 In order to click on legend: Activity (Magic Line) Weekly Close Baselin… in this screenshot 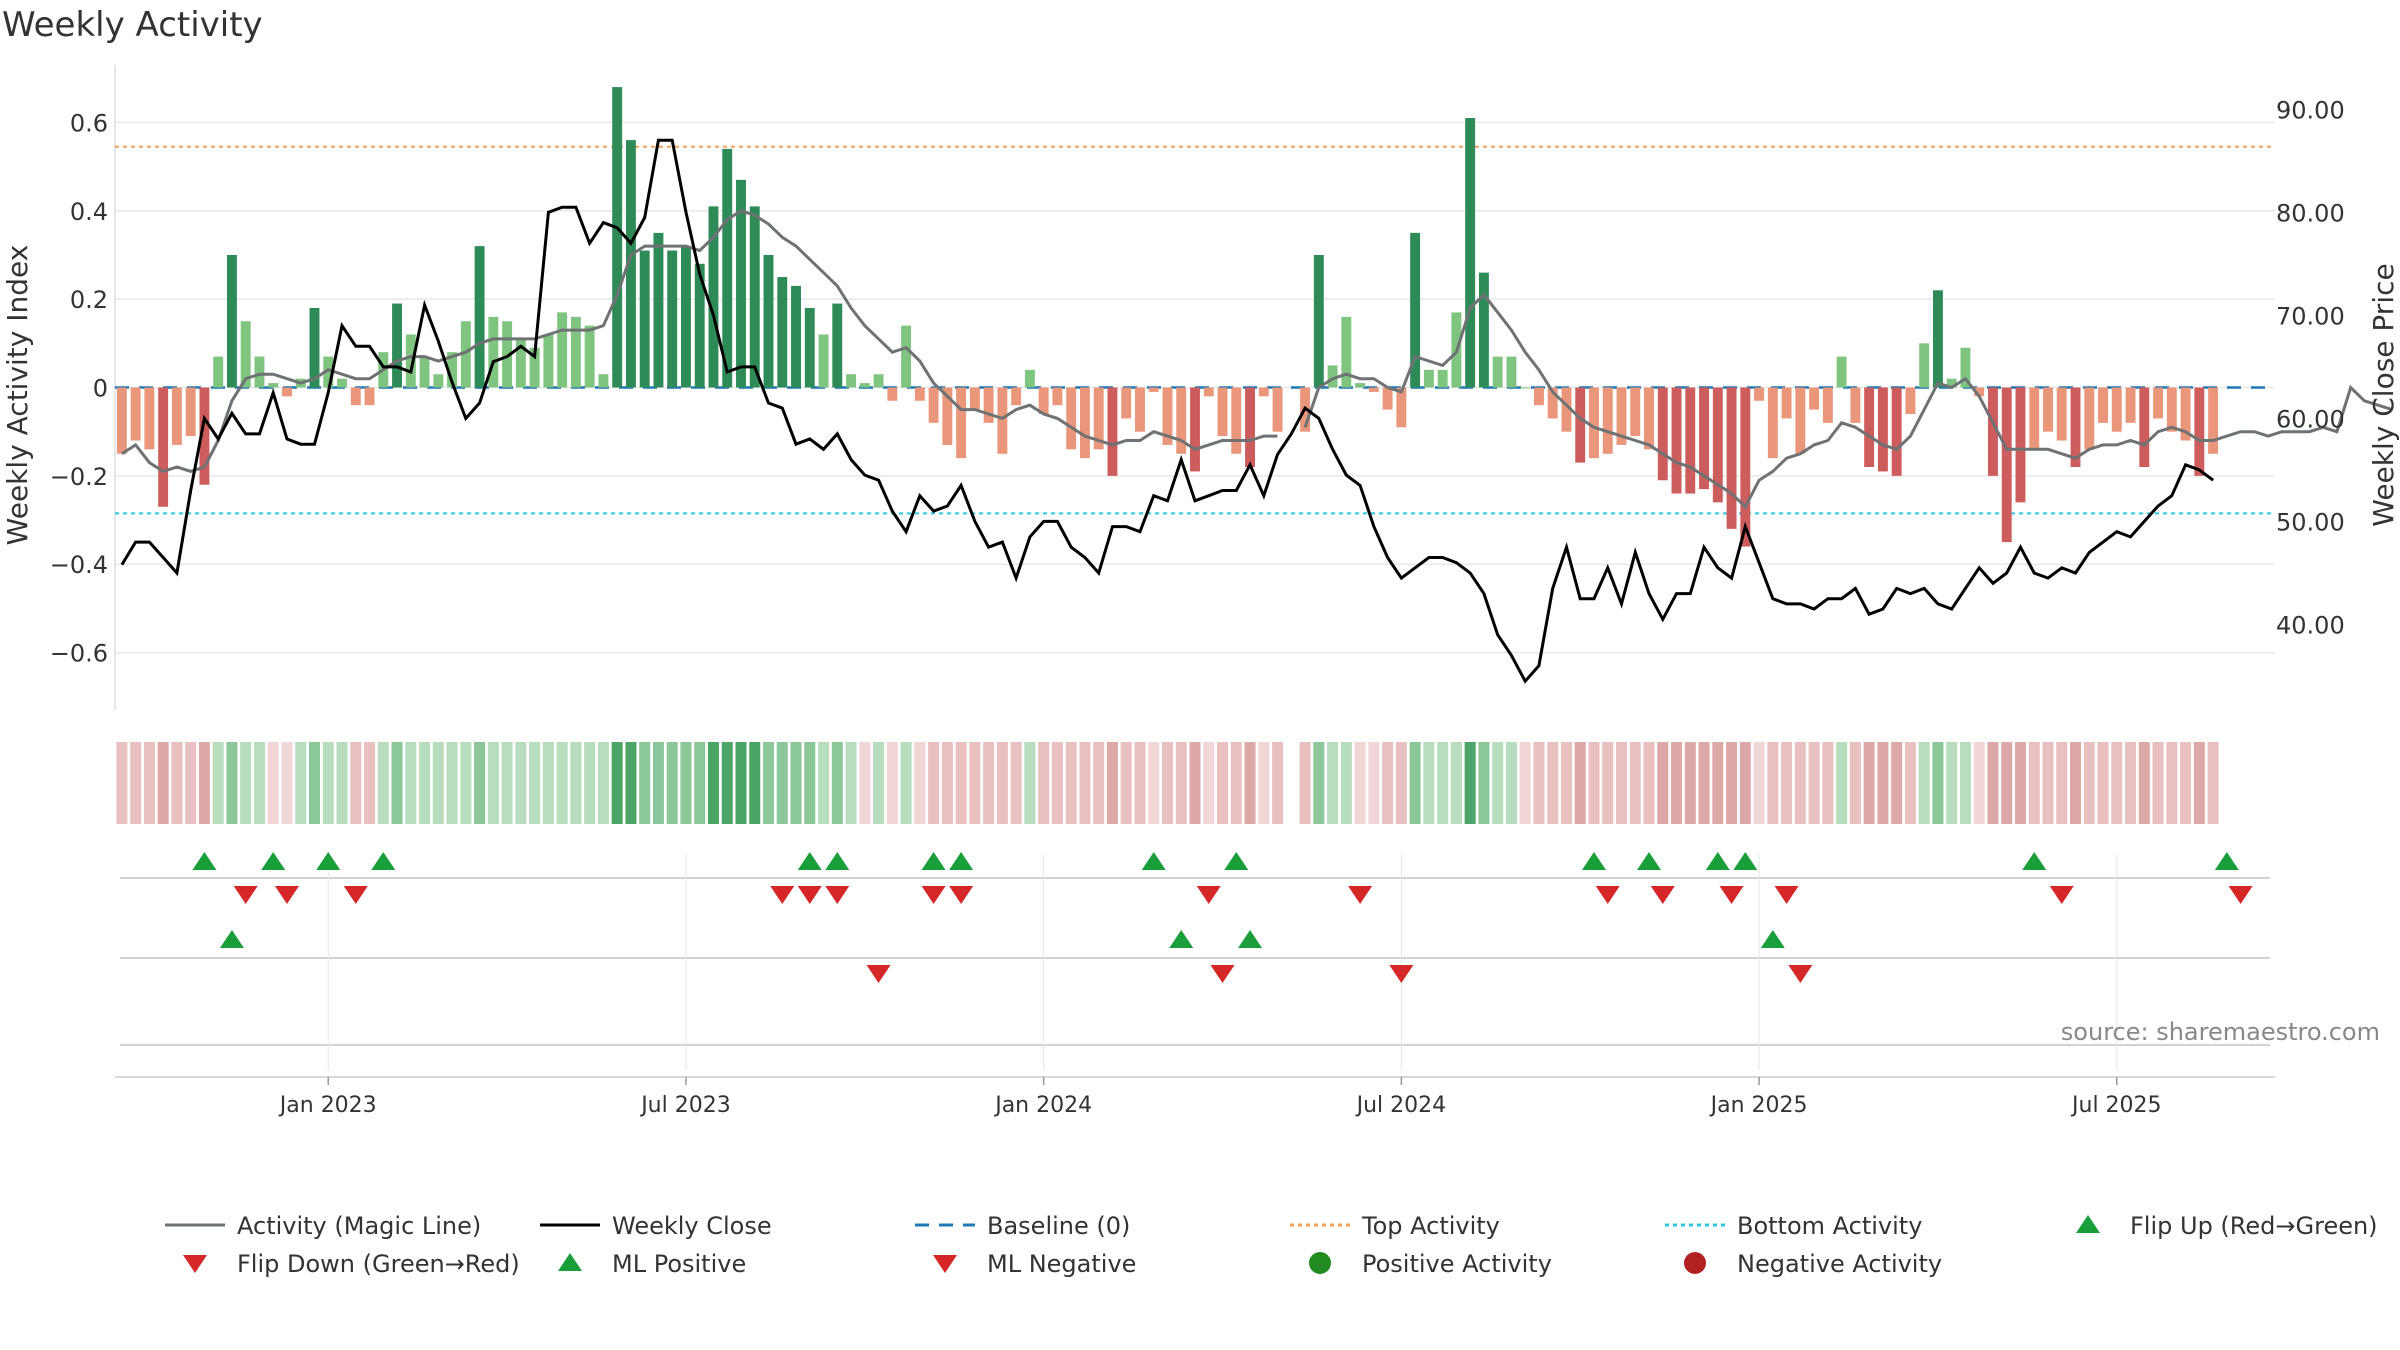, I will do `click(1271, 1245)`.